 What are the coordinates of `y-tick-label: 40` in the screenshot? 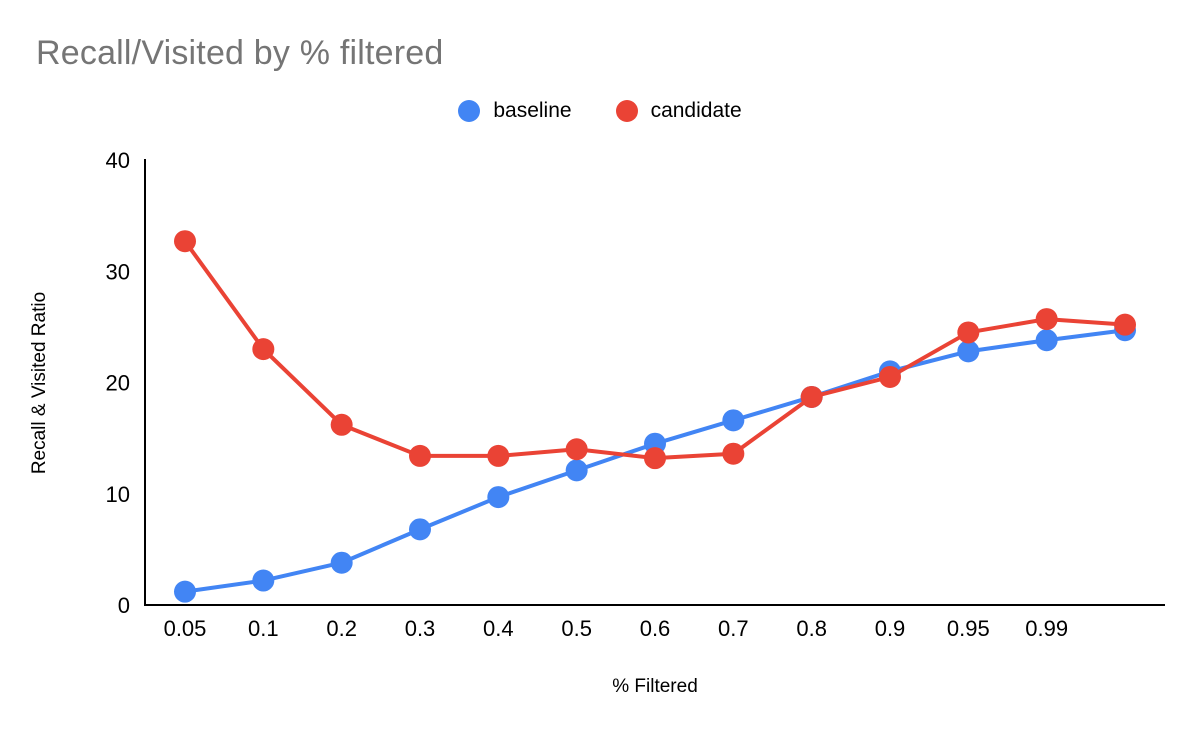 It's located at (118, 160).